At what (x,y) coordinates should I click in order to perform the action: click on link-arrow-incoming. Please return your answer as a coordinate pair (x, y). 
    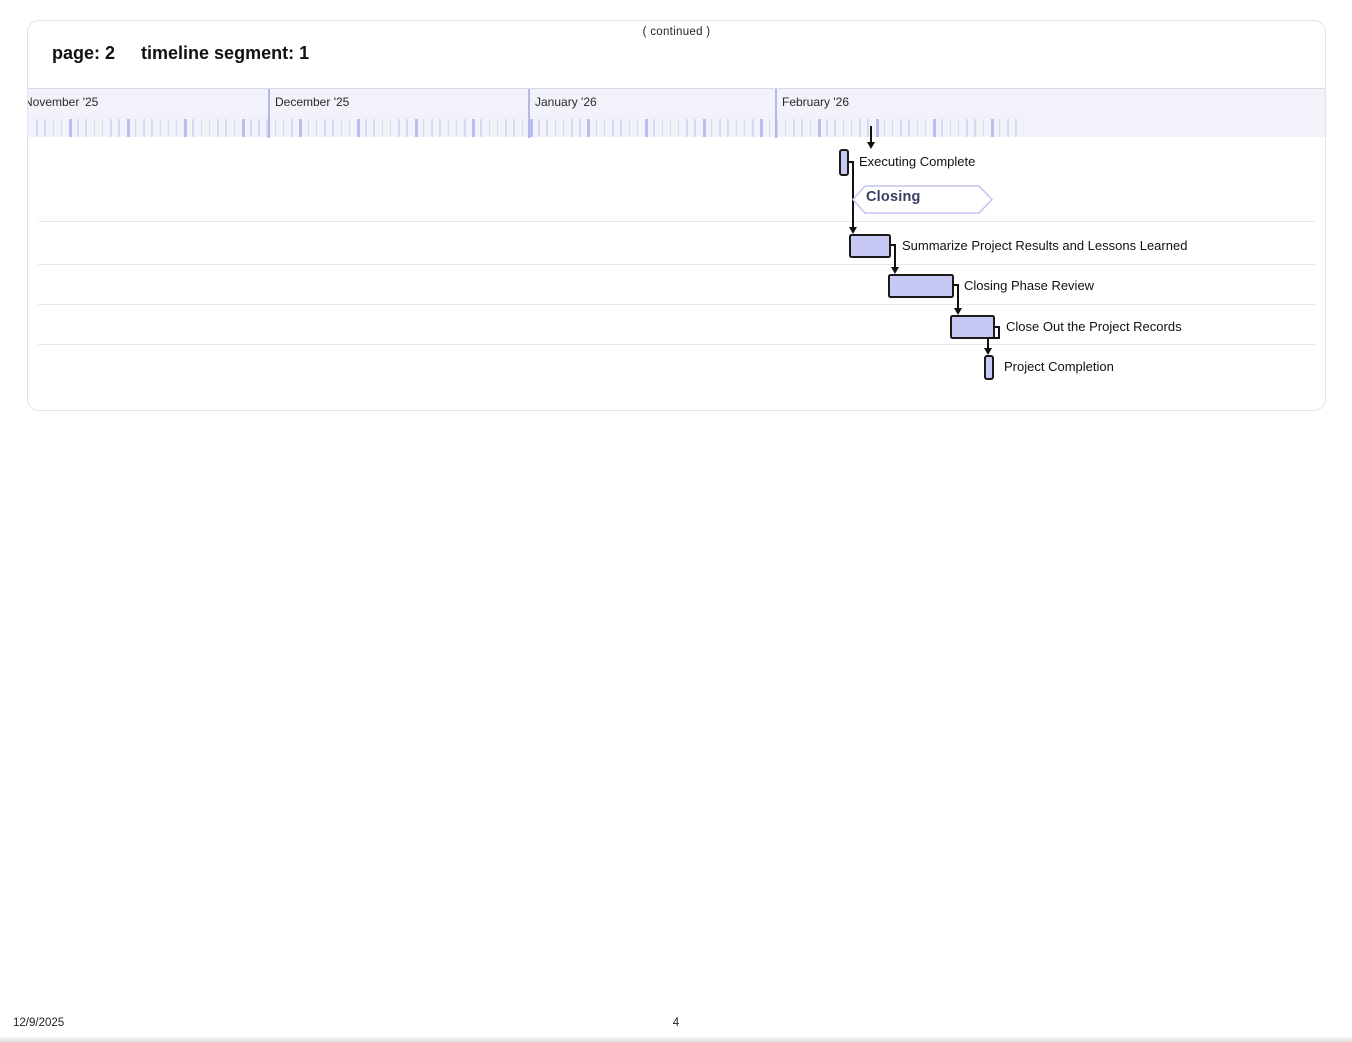
    Looking at the image, I should click on (870, 145).